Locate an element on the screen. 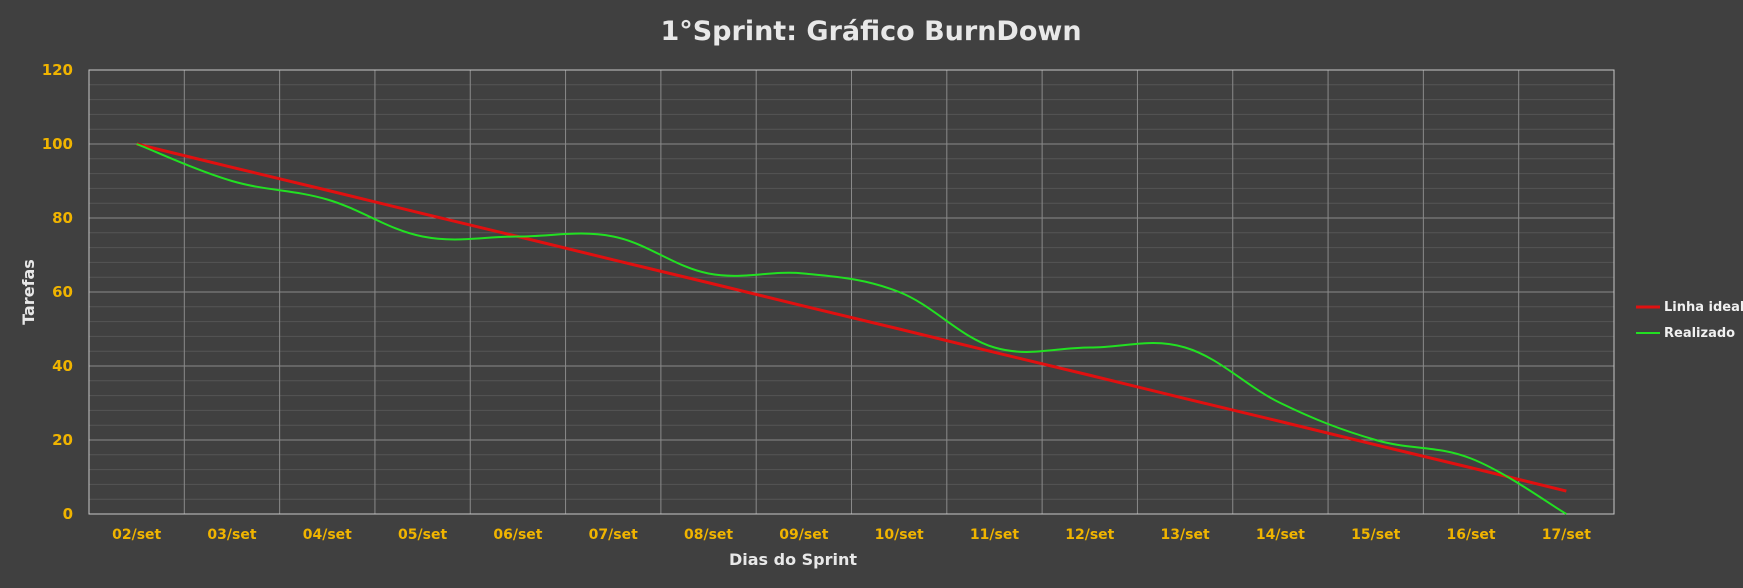 The height and width of the screenshot is (588, 1743). x-tick-label: 16/set is located at coordinates (1470, 535).